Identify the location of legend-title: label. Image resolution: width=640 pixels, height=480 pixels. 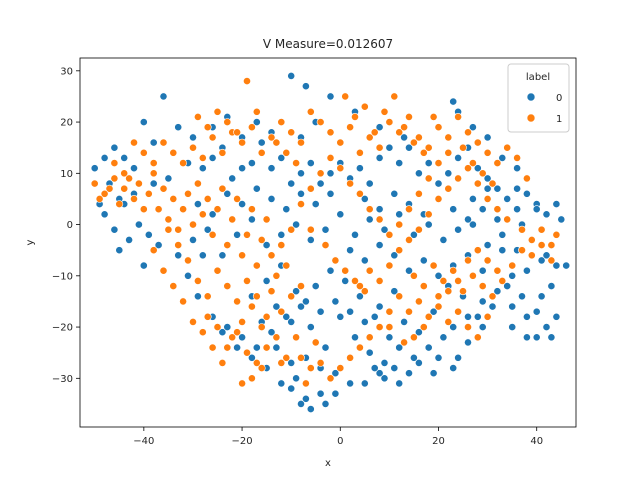
(538, 77).